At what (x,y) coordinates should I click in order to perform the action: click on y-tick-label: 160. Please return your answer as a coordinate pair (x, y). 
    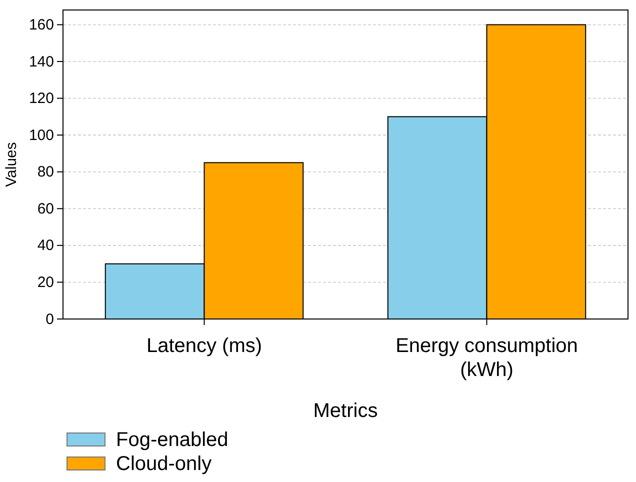
    Looking at the image, I should click on (41, 25).